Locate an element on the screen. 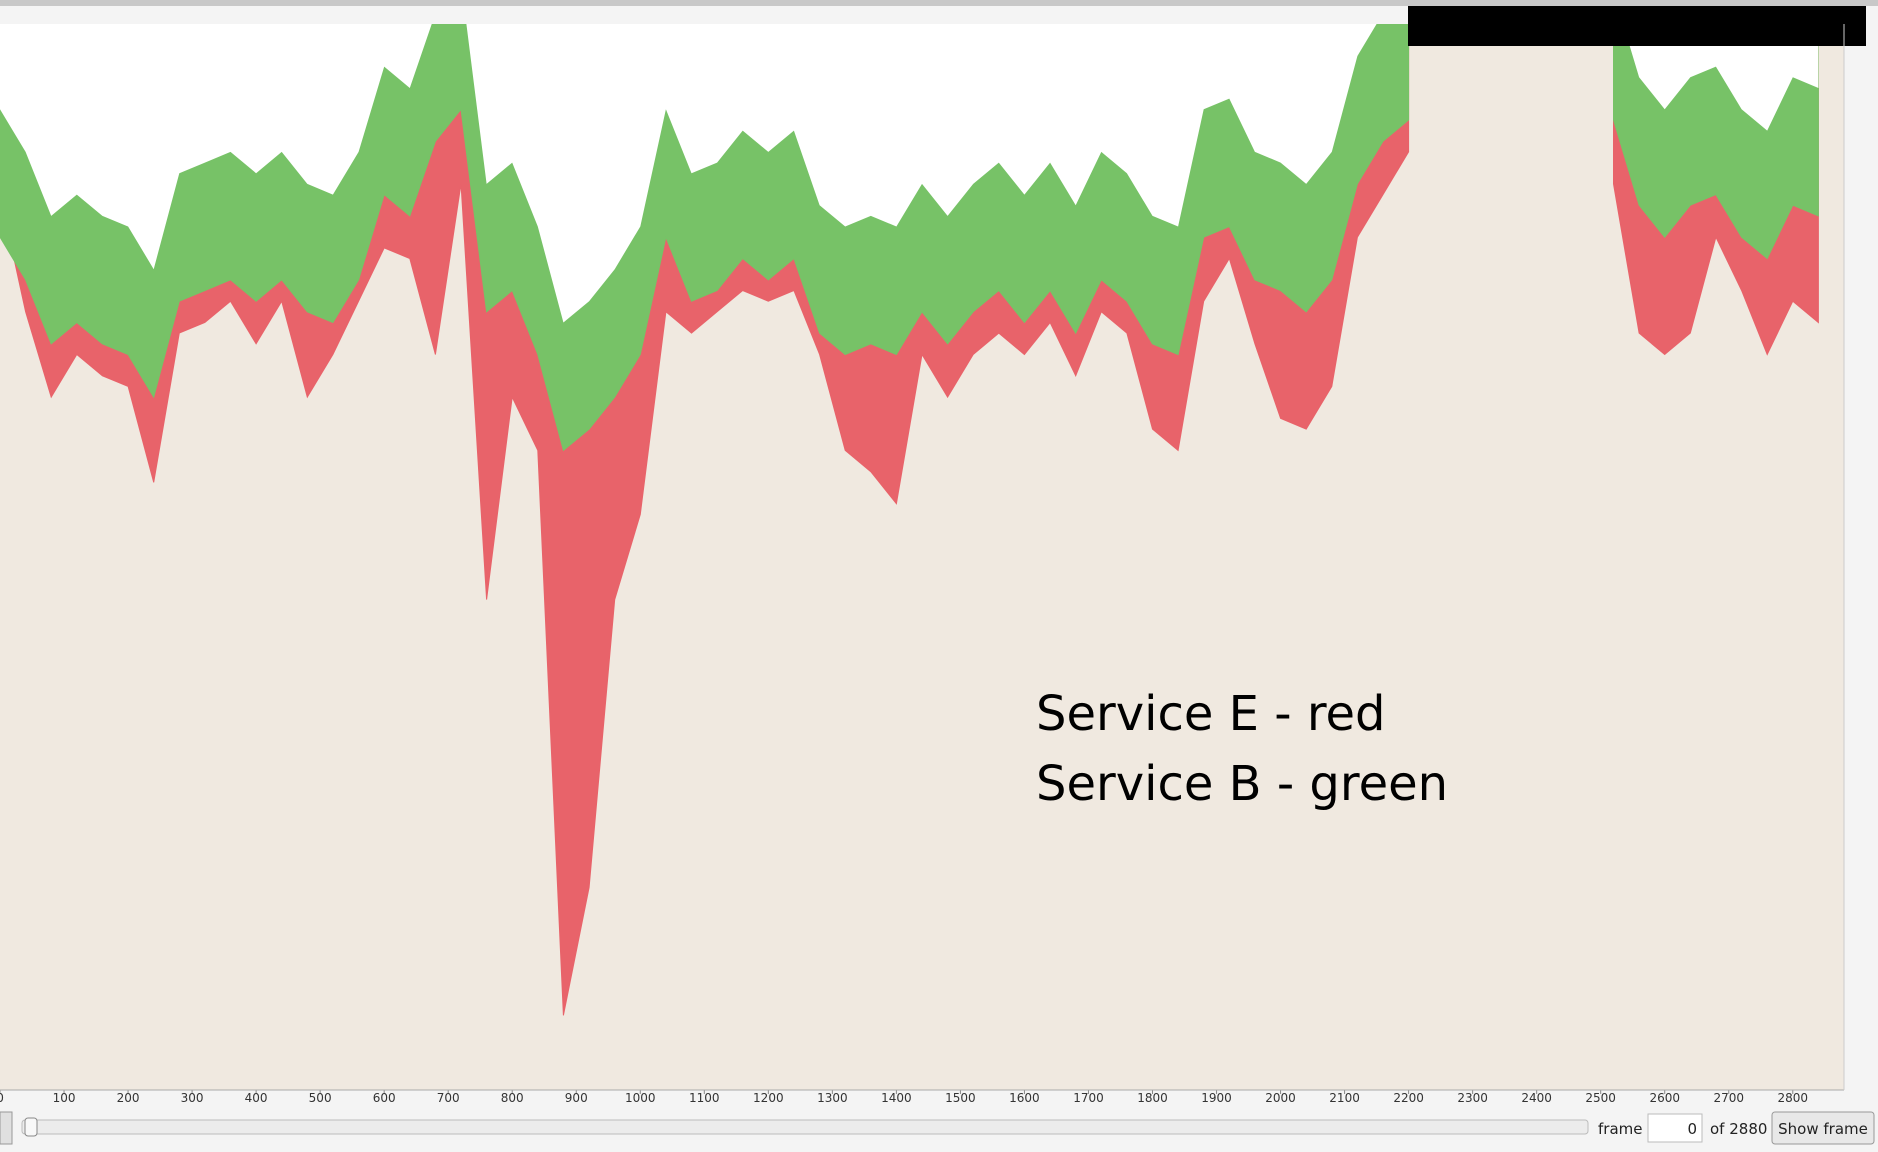  x-tick-label: 500 is located at coordinates (320, 1098).